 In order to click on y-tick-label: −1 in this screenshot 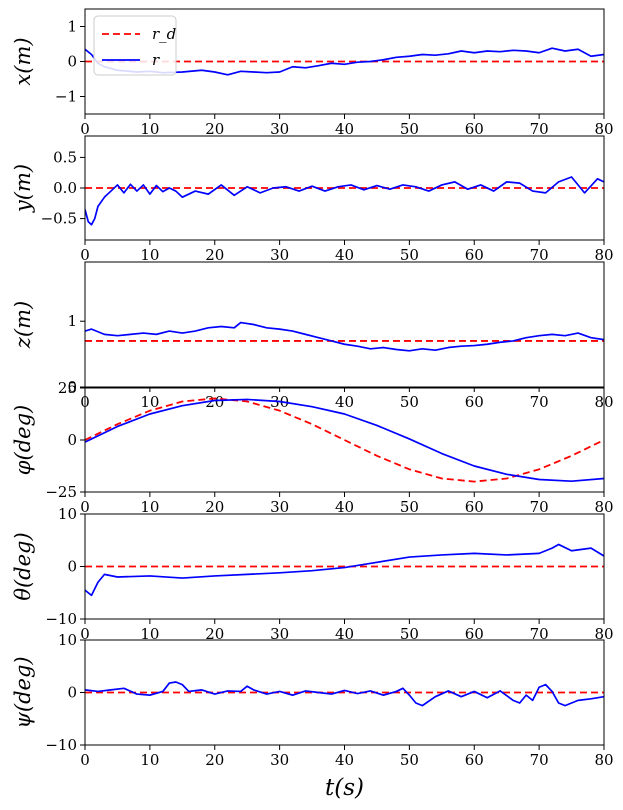, I will do `click(66, 97)`.